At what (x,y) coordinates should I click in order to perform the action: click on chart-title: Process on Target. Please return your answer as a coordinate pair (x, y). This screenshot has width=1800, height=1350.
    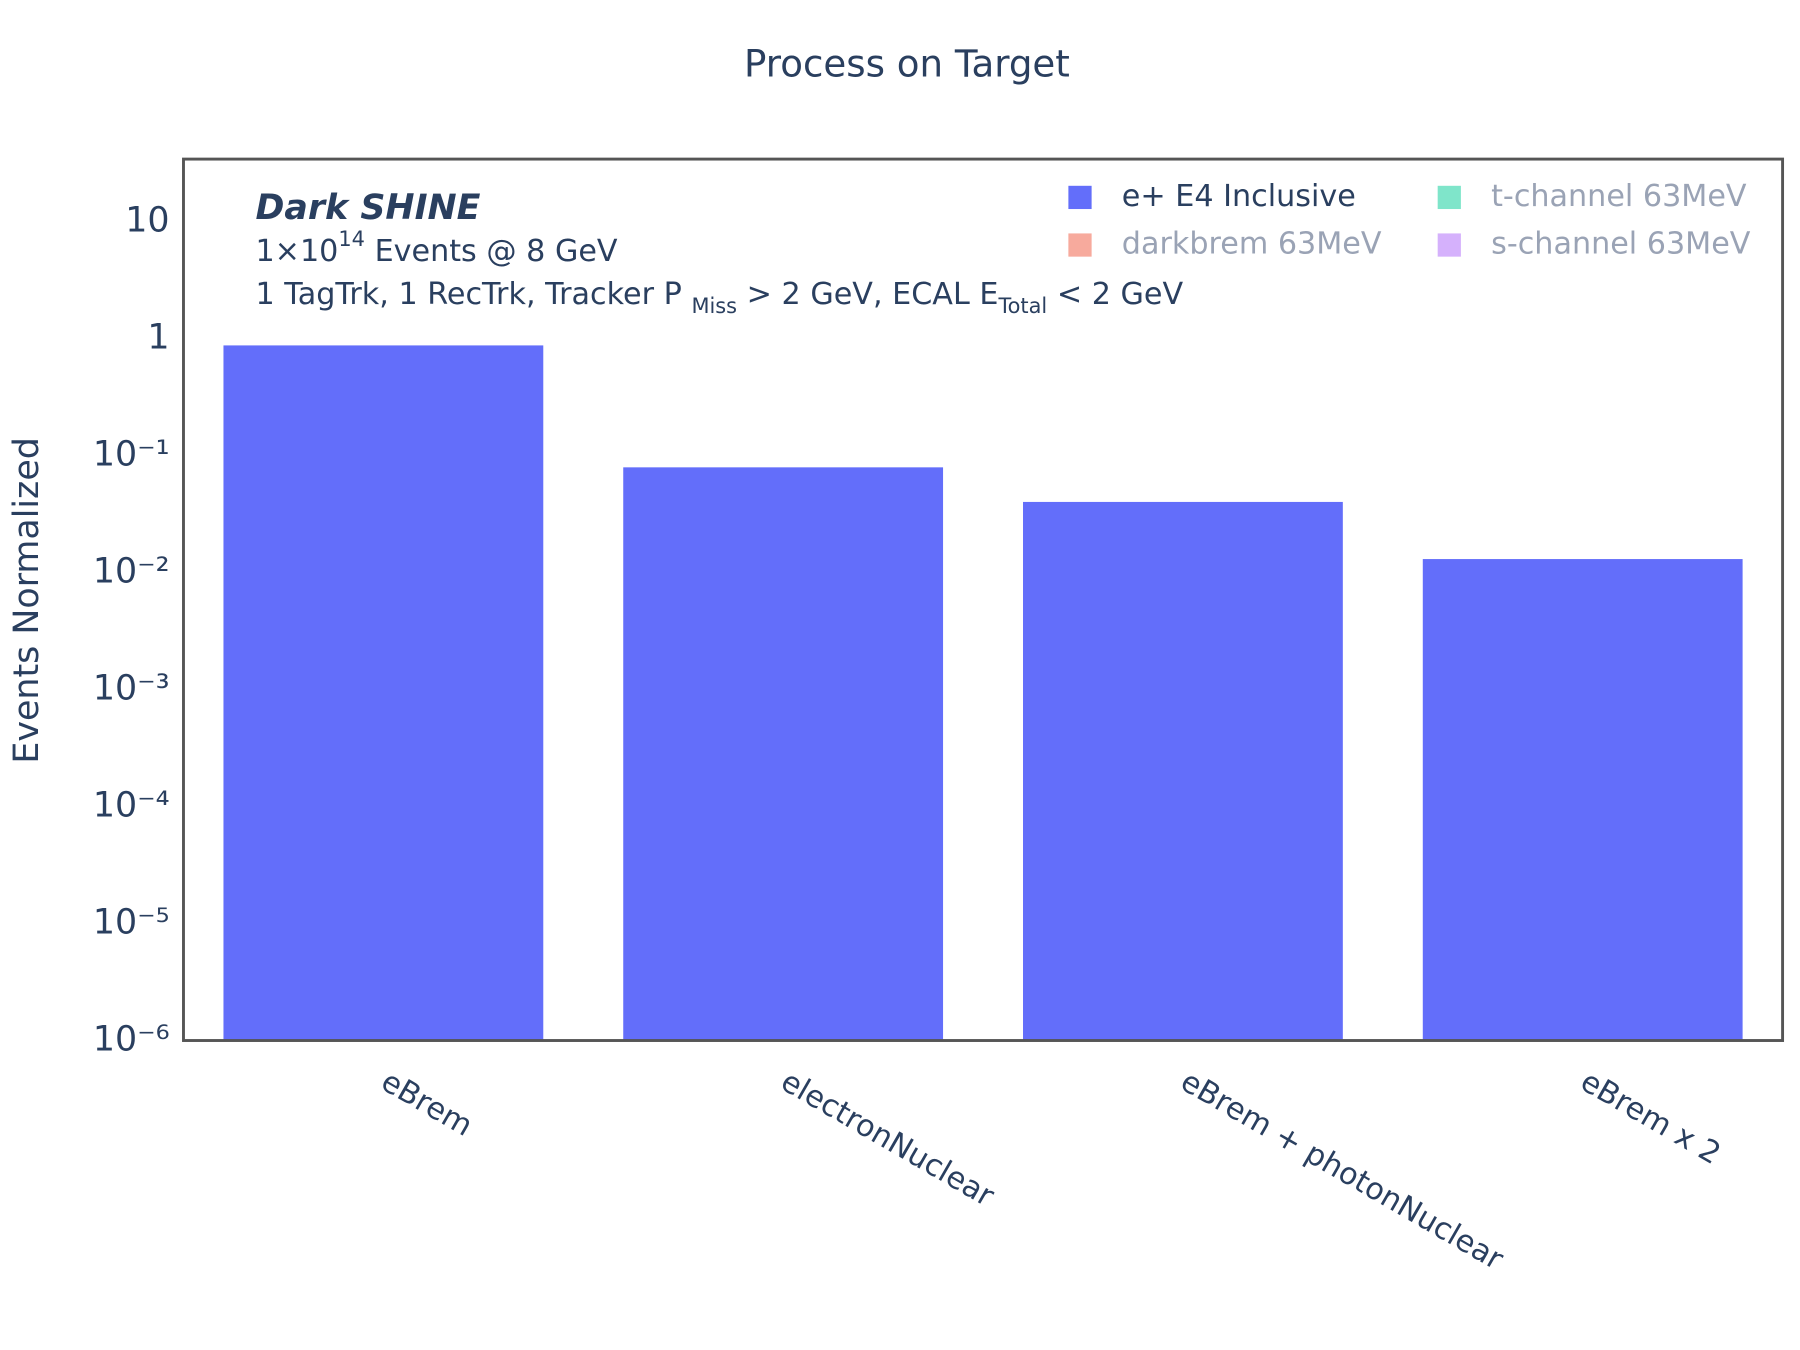
    Looking at the image, I should click on (907, 64).